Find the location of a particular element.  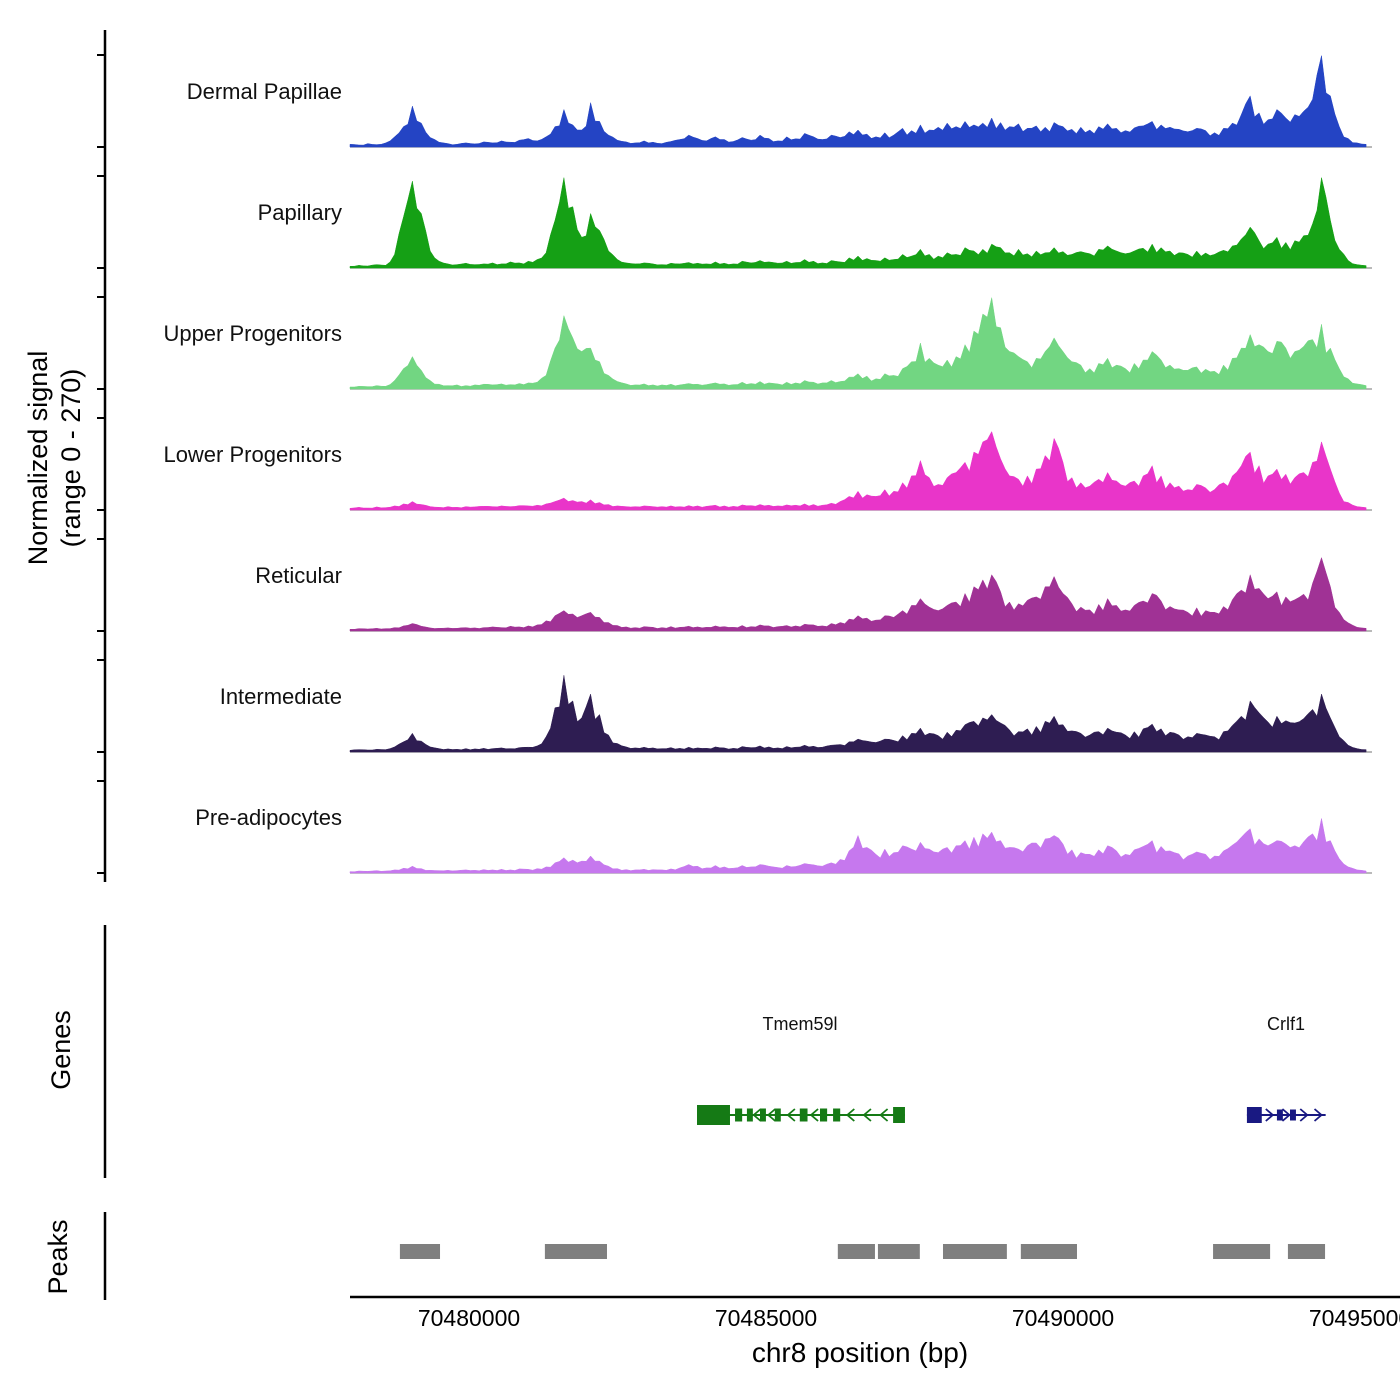

track-label-lower-progenitors: Lower Progenitors is located at coordinates (252, 454).